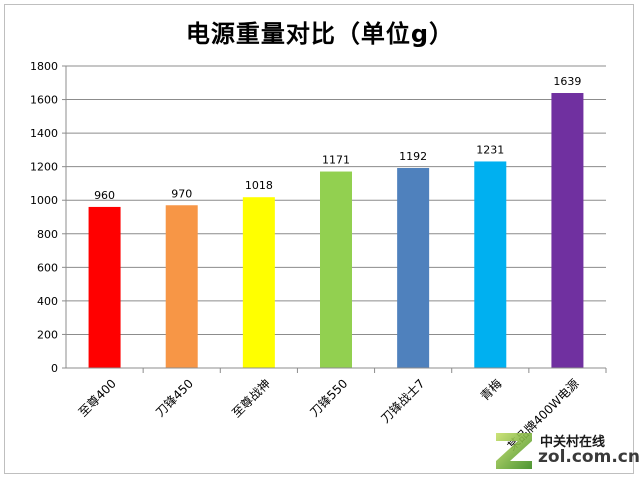 Image resolution: width=640 pixels, height=480 pixels. What do you see at coordinates (328, 397) in the screenshot?
I see `x-category-label: 刀锋550` at bounding box center [328, 397].